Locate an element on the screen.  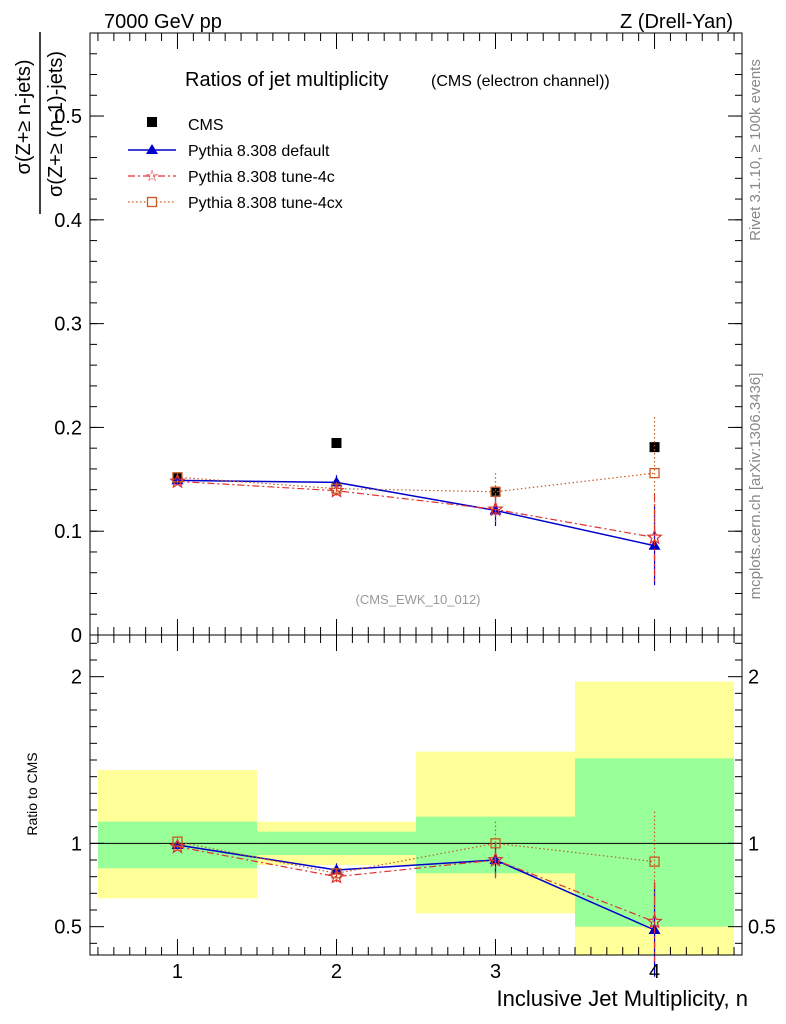
chart-subtitle: (CMS (electron channel)) is located at coordinates (520, 81).